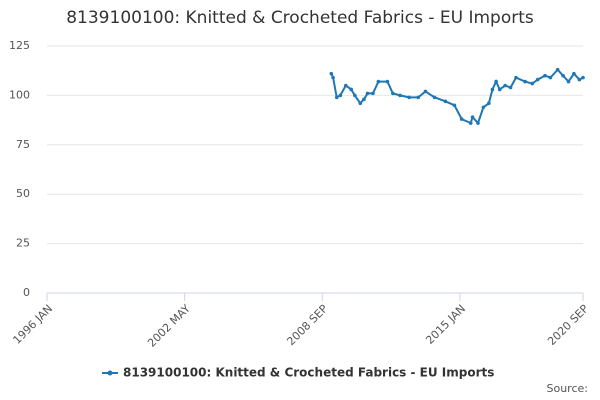 The height and width of the screenshot is (400, 600). Describe the element at coordinates (23, 243) in the screenshot. I see `y-tick-label: 25` at that location.